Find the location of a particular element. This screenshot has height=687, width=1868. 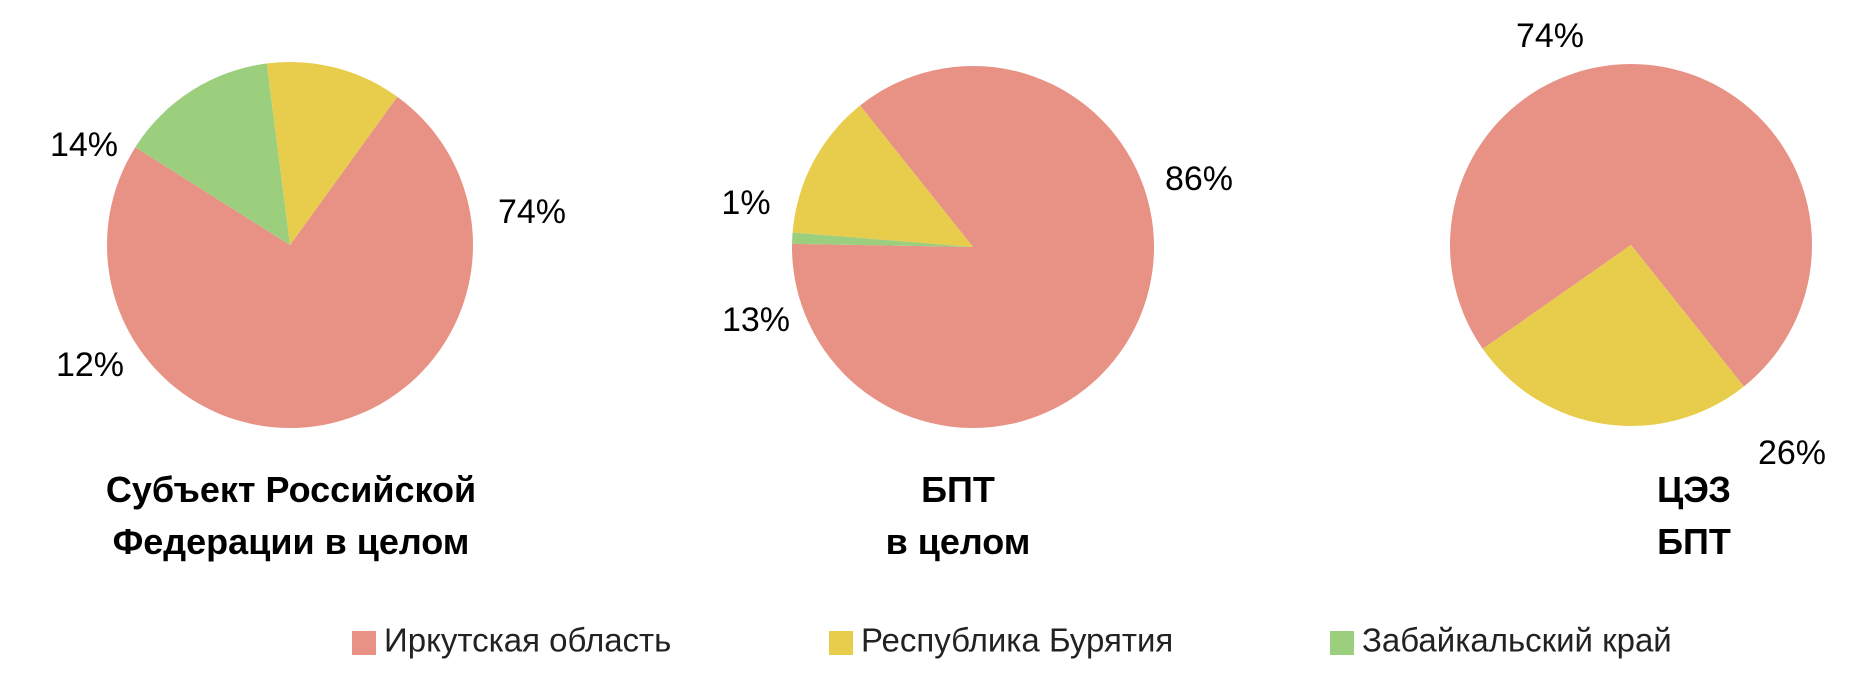

chart-title-line-1: БПТ is located at coordinates (958, 489).